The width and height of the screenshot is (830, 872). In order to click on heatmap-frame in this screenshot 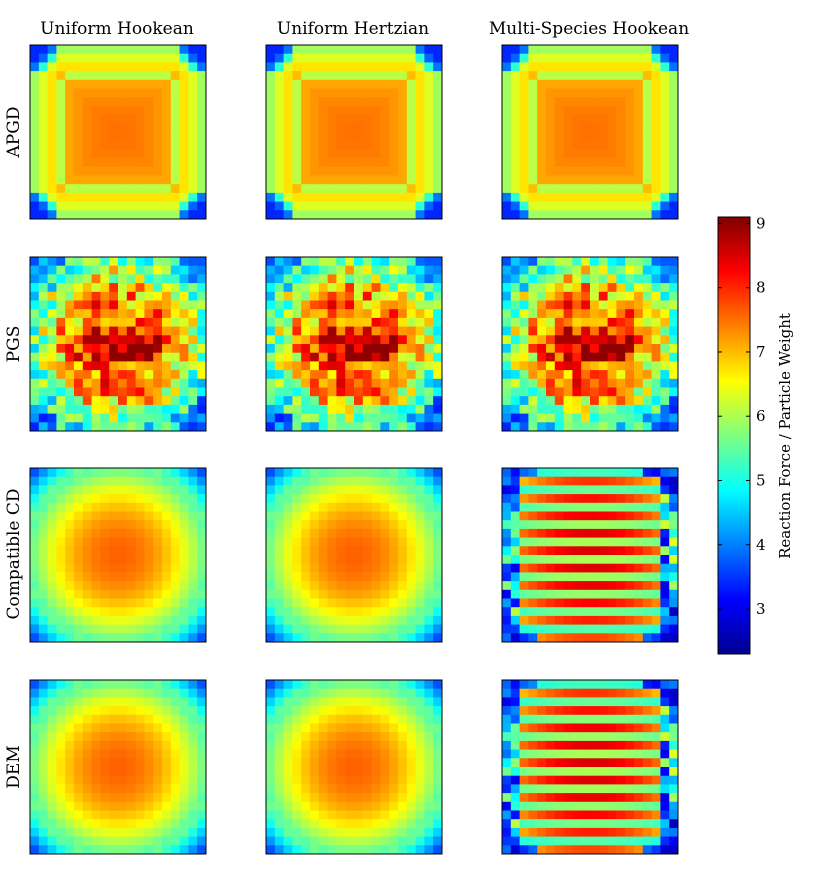, I will do `click(590, 132)`.